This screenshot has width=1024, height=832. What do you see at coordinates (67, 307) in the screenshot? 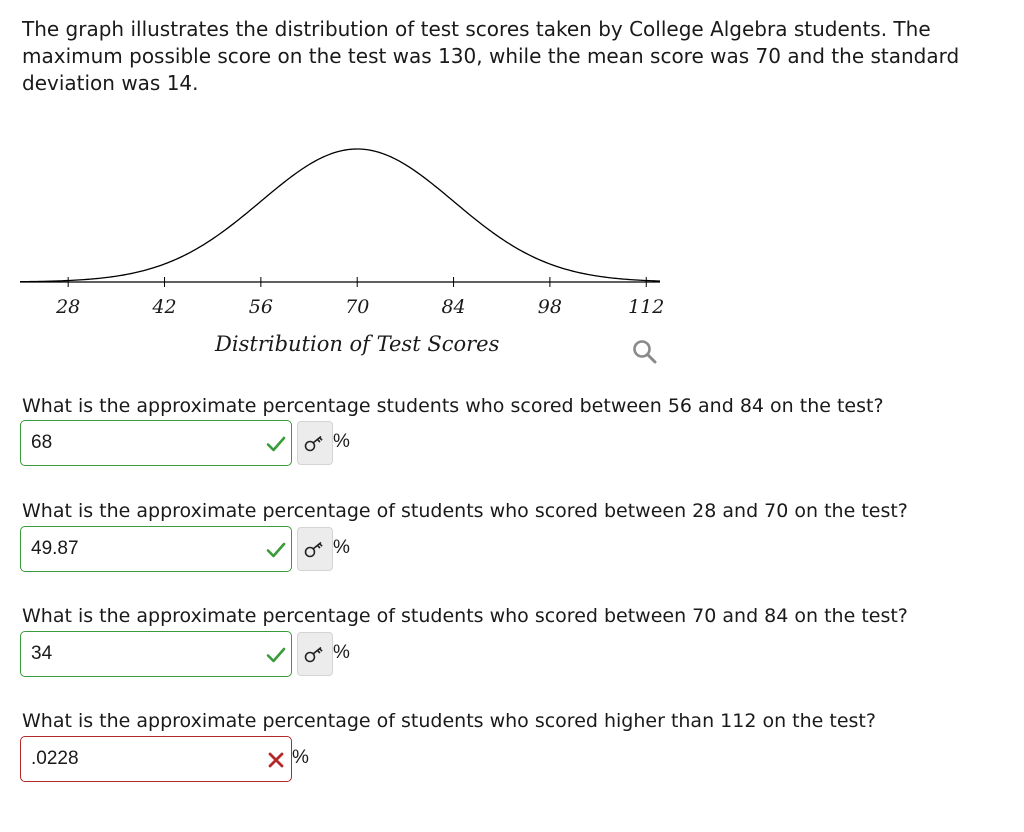
I see `x-tick-label-28: 28` at bounding box center [67, 307].